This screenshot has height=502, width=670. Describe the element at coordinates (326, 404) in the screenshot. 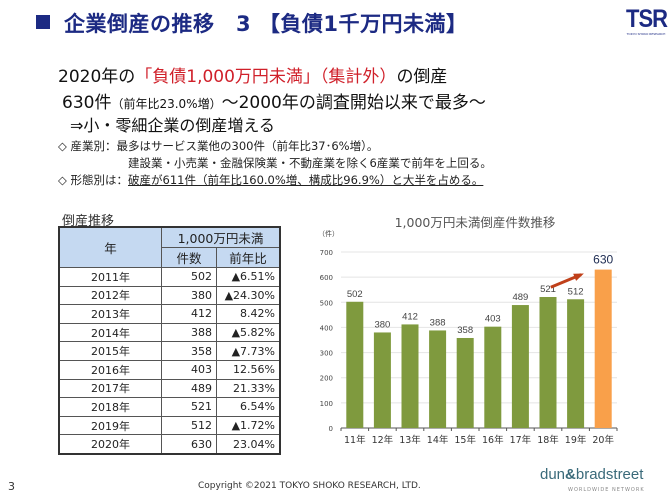

I see `y-tick-label: 100` at that location.